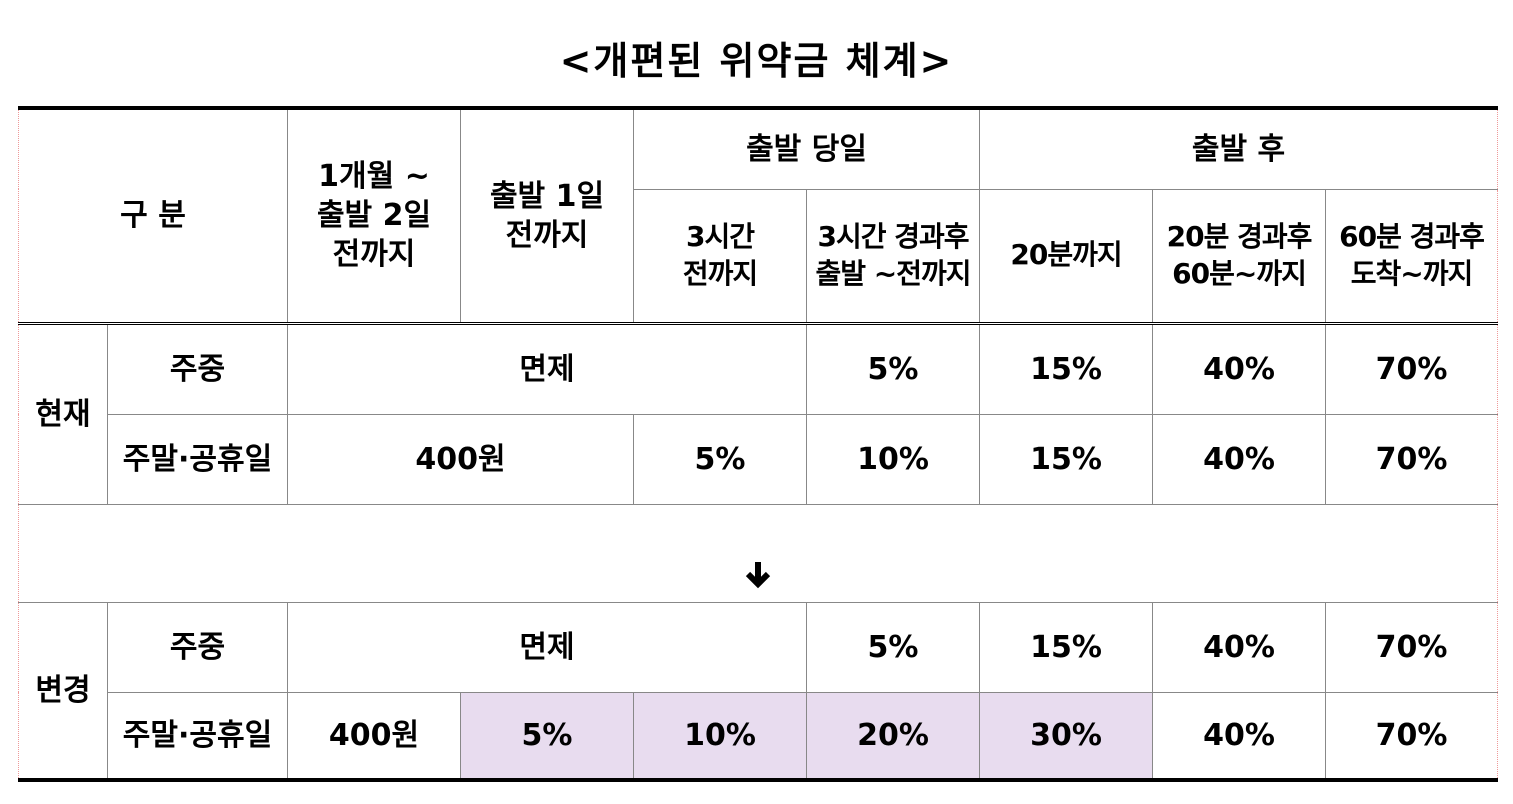 The image size is (1513, 804). Describe the element at coordinates (1066, 256) in the screenshot. I see `header-cell: 20분까지` at that location.